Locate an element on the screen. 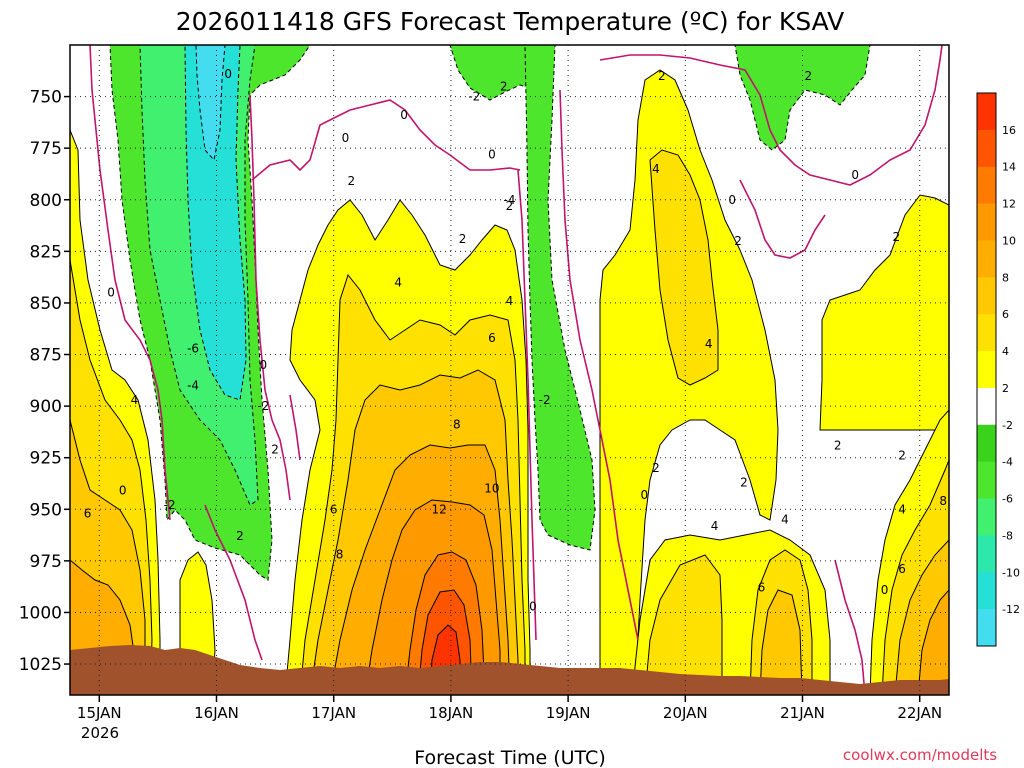 The image size is (1024, 768). x-tick-label: 20JAN is located at coordinates (685, 713).